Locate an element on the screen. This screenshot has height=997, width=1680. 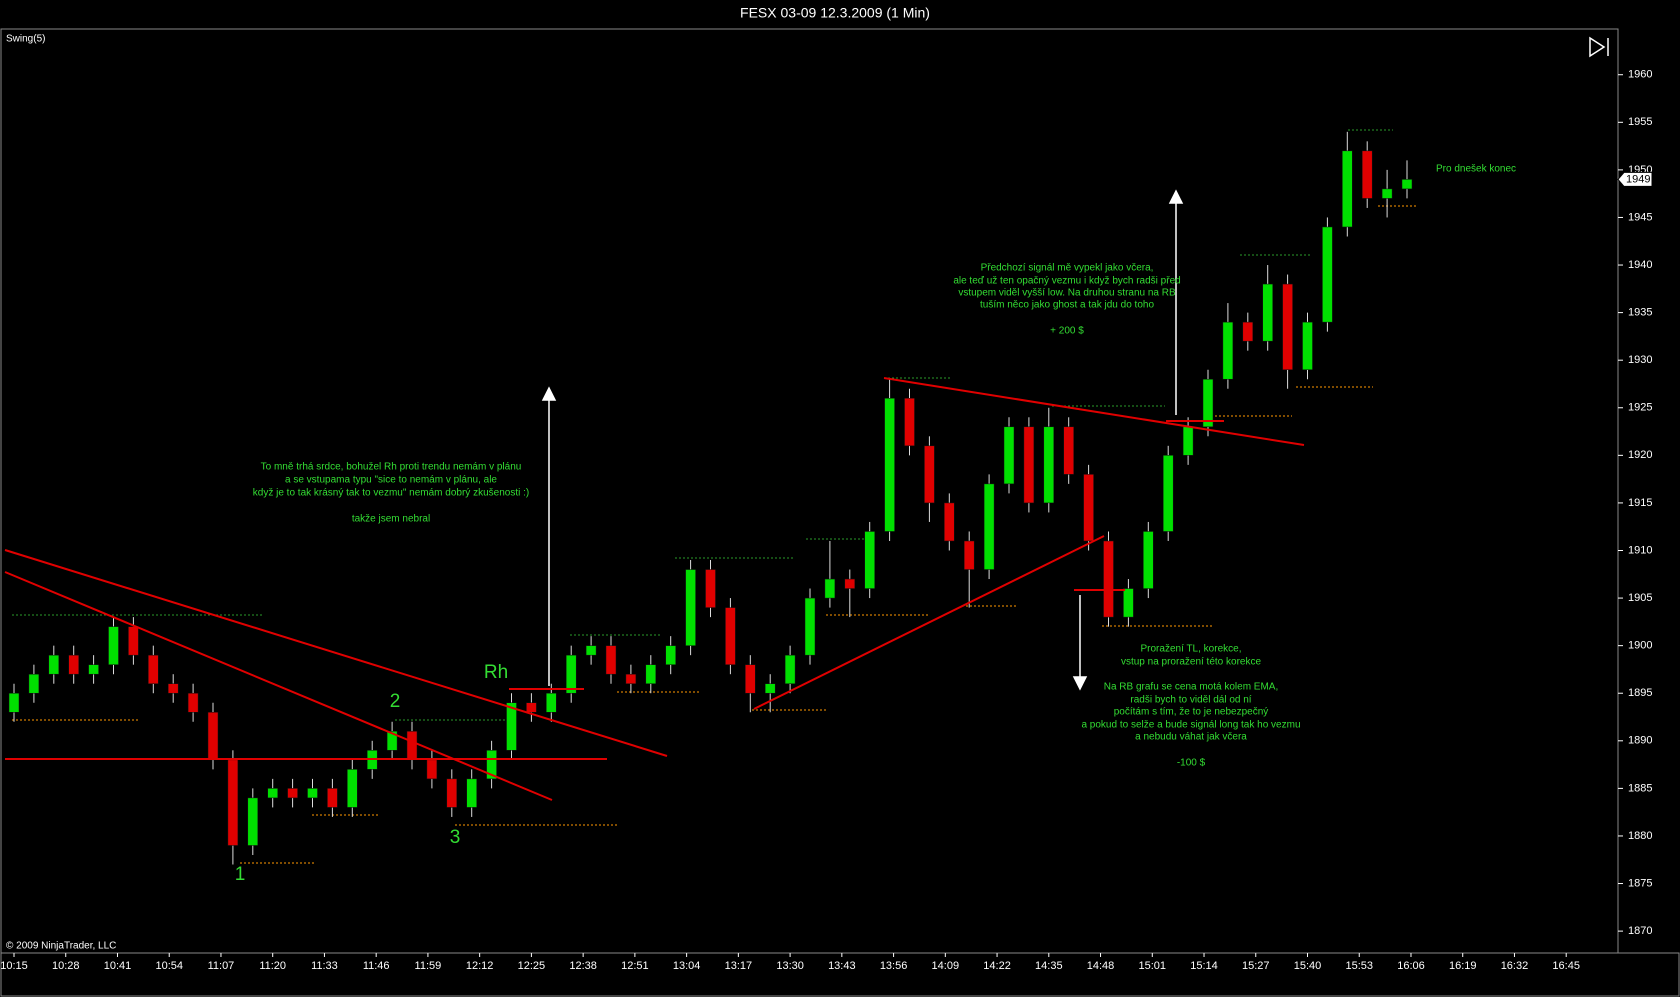
x-tick-label: 14:22 is located at coordinates (997, 966).